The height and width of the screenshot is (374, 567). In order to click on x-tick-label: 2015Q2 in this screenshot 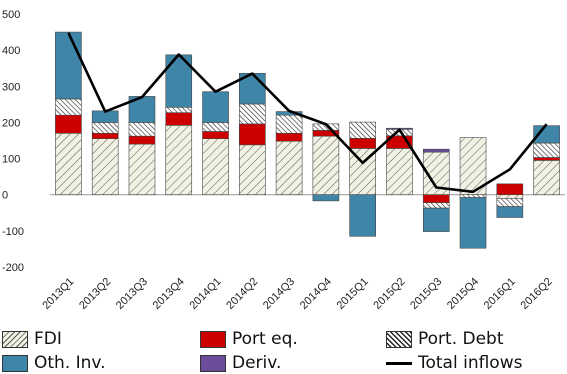, I will do `click(389, 294)`.